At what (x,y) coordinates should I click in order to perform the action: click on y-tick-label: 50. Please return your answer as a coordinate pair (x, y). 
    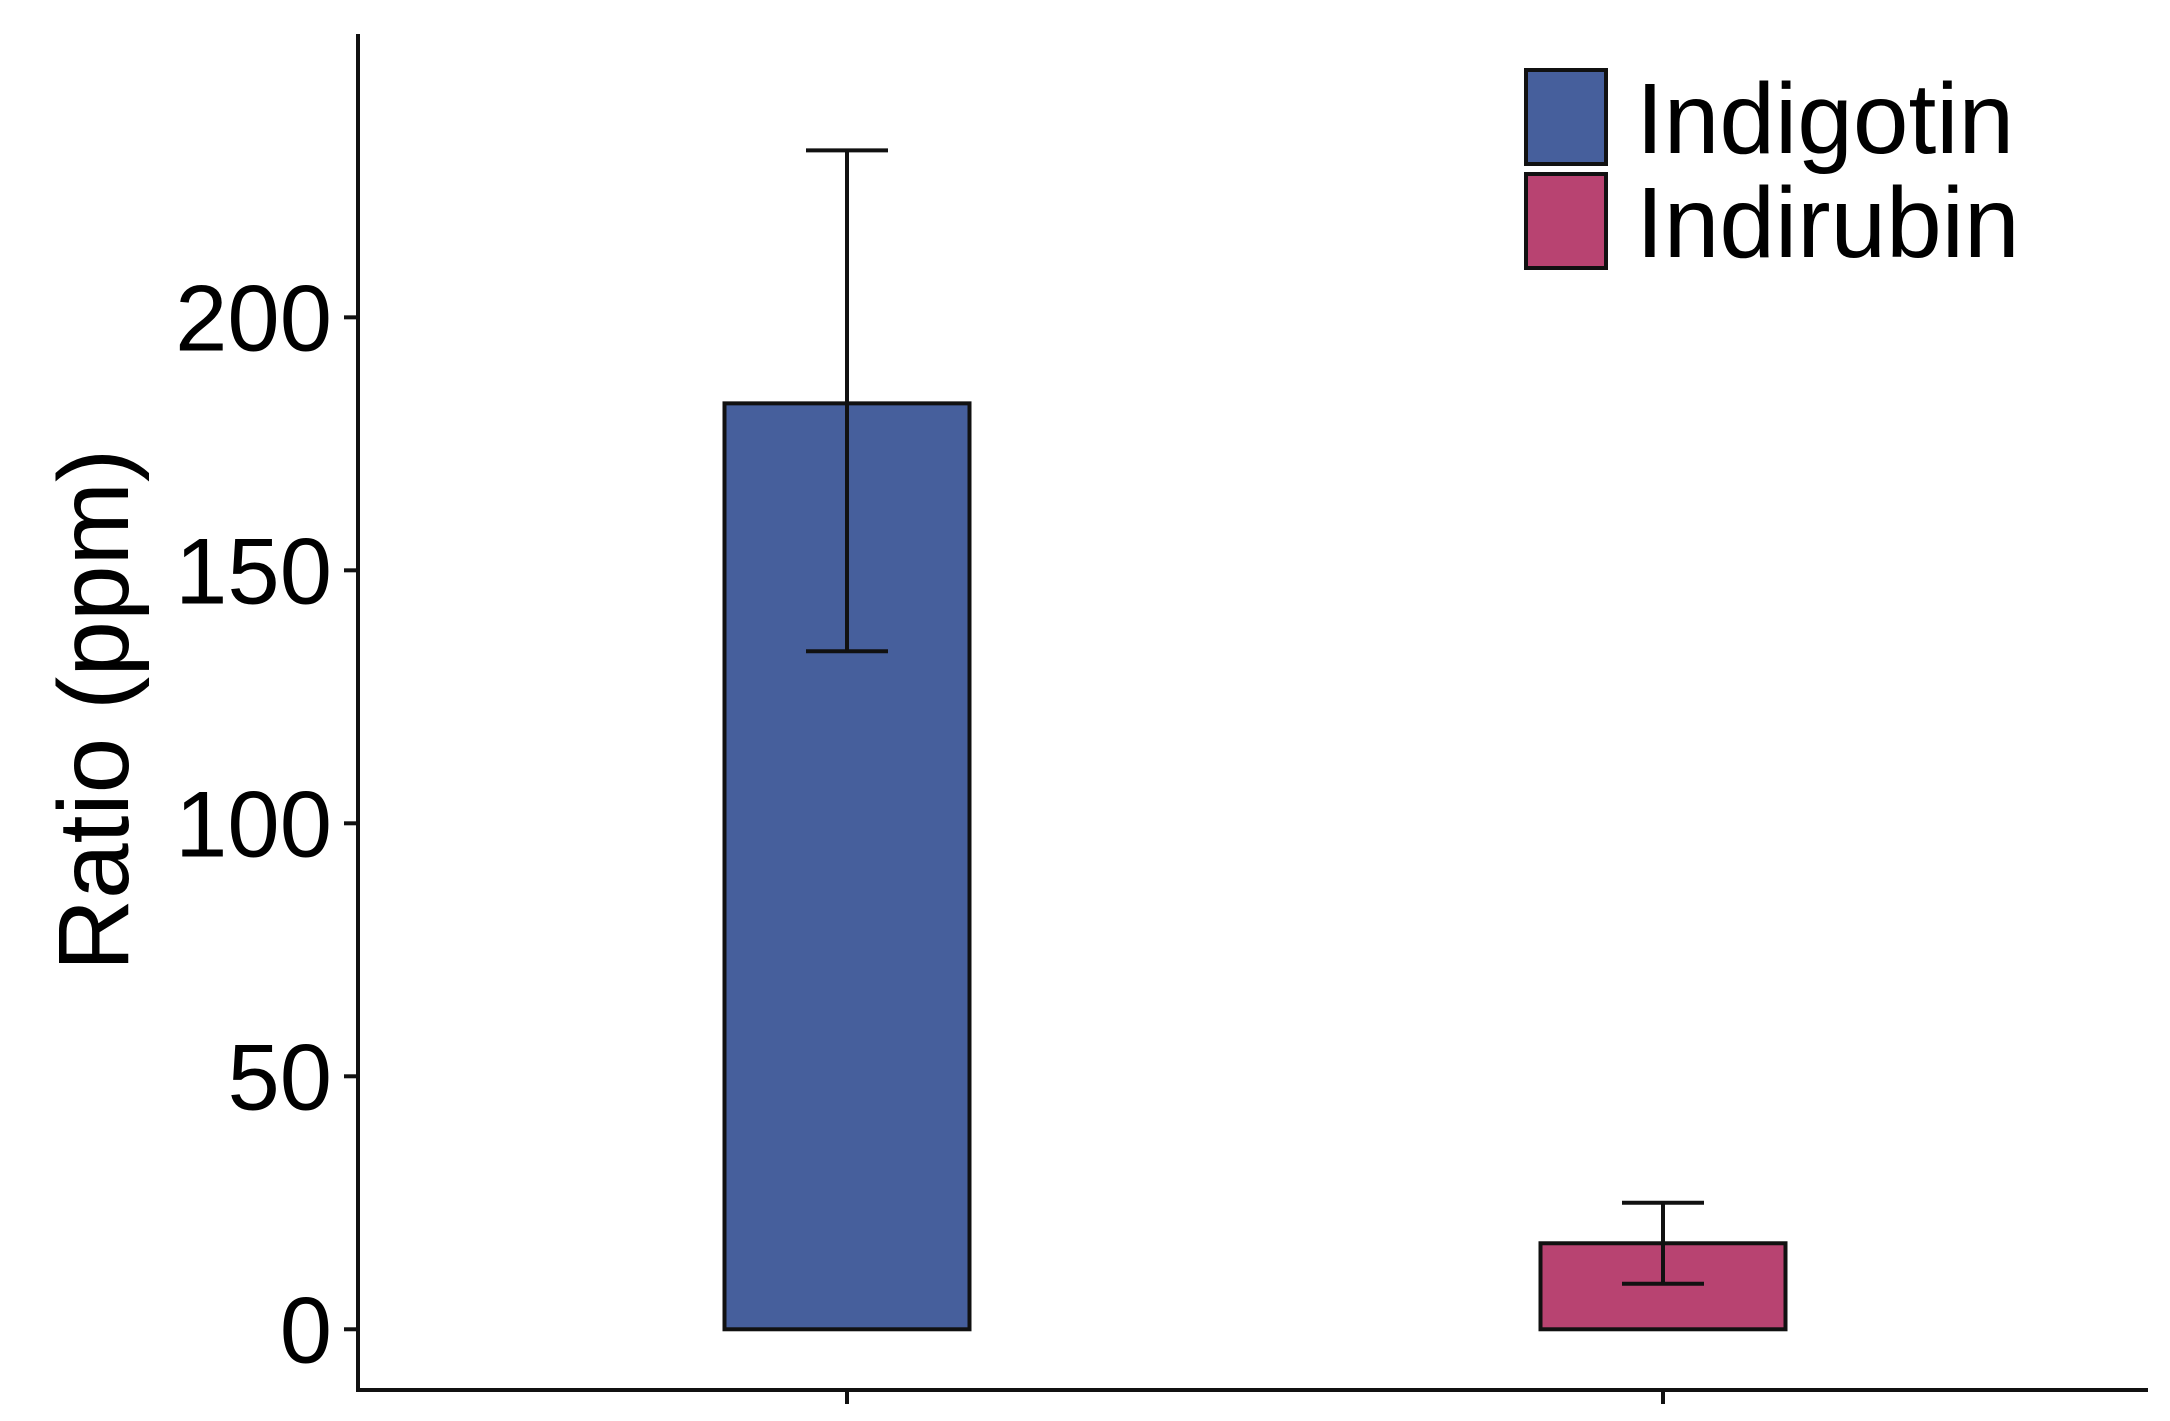
    Looking at the image, I should click on (279, 1076).